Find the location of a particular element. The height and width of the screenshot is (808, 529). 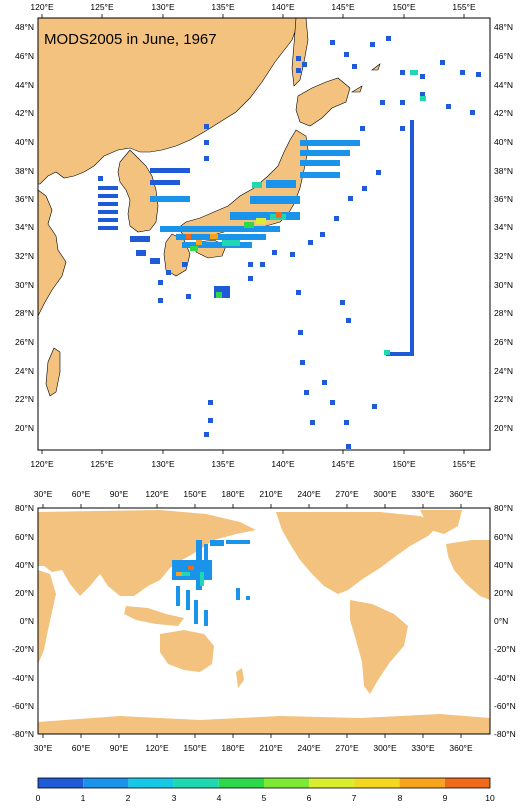

australia is located at coordinates (187, 651).